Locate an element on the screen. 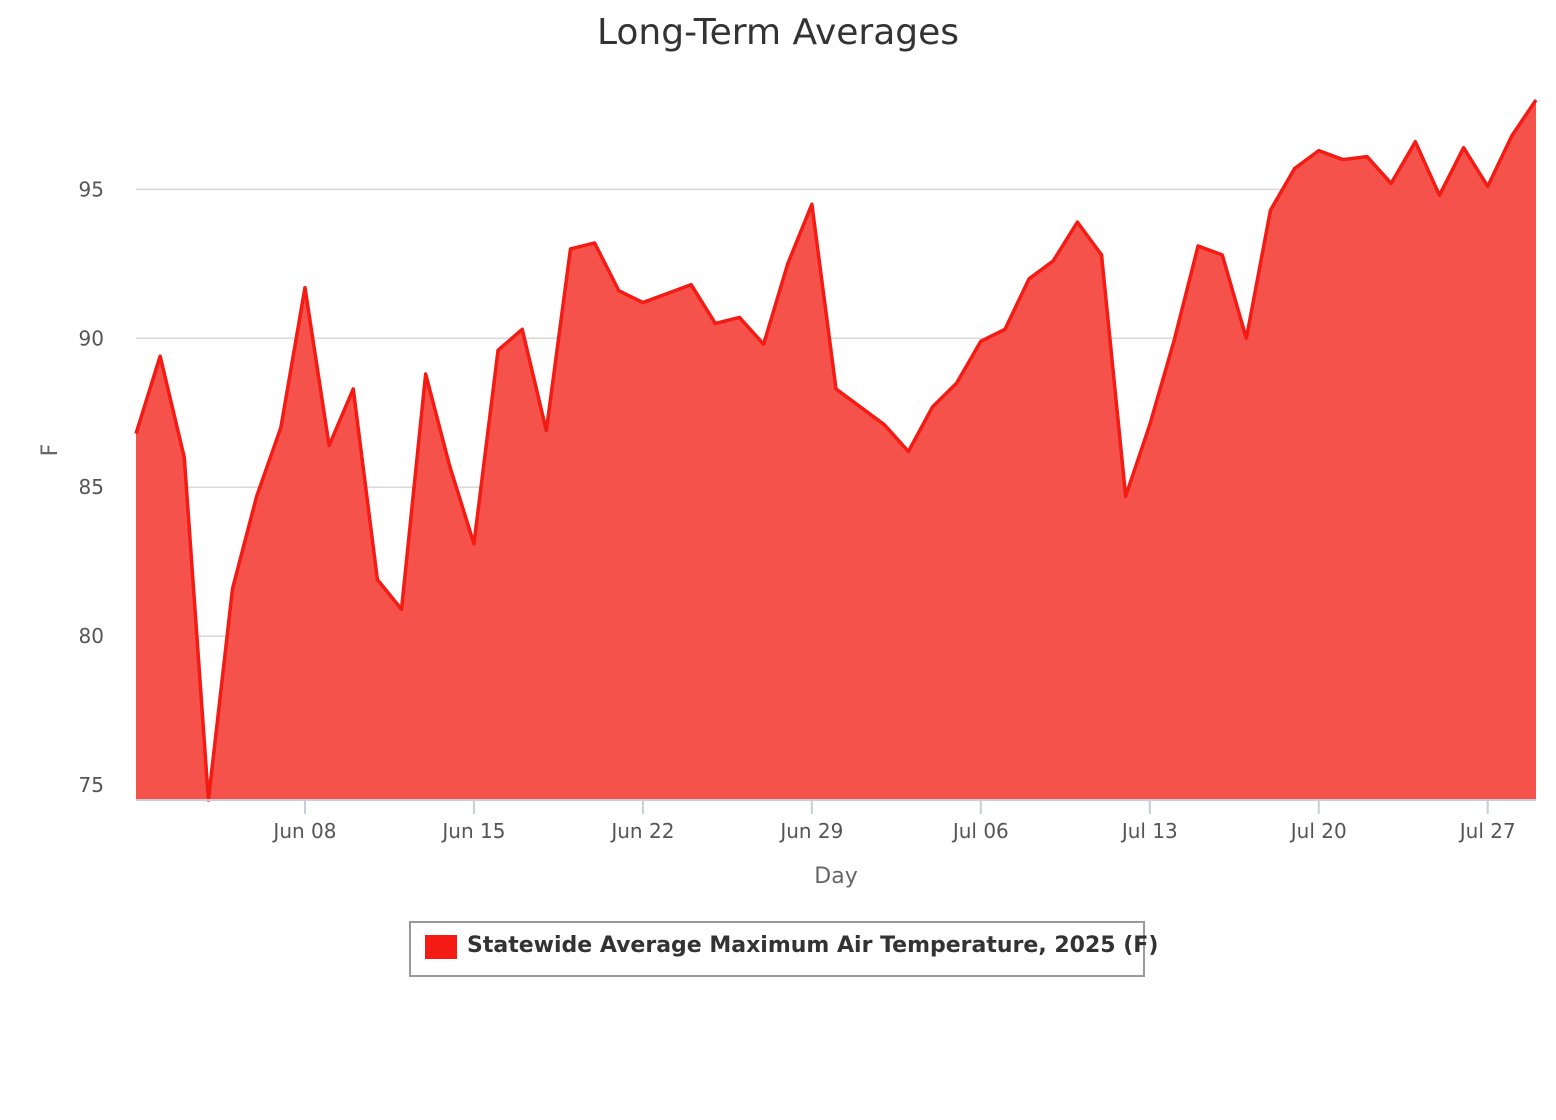 Image resolution: width=1556 pixels, height=1120 pixels. y-tick-label: 85 is located at coordinates (91, 487).